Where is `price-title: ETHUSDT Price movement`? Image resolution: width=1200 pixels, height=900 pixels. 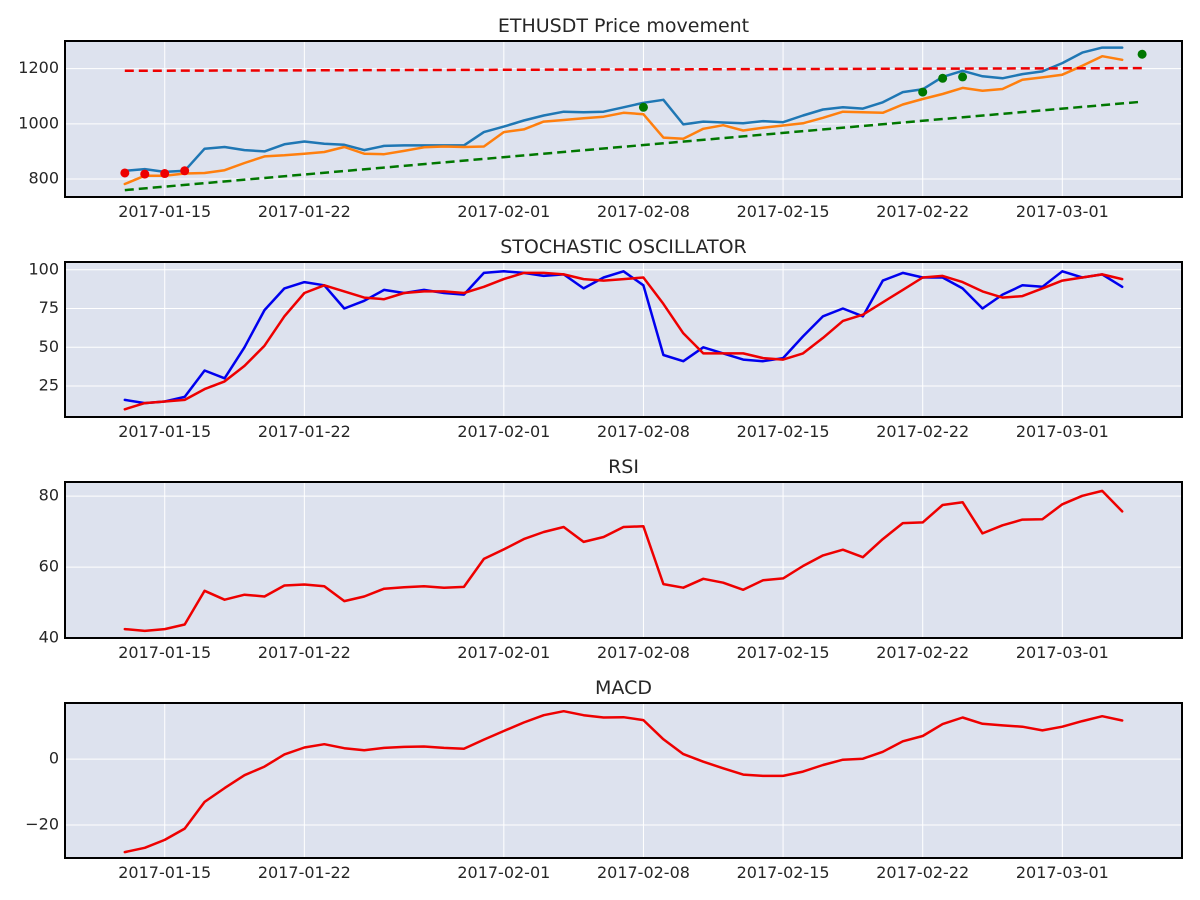
price-title: ETHUSDT Price movement is located at coordinates (623, 26).